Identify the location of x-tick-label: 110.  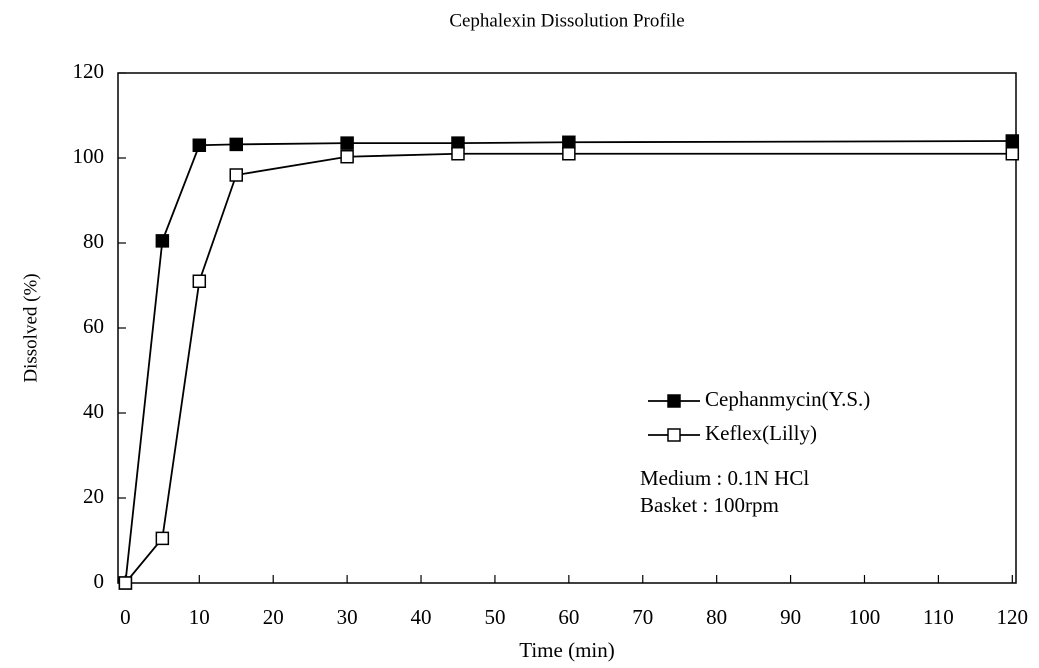
(938, 617).